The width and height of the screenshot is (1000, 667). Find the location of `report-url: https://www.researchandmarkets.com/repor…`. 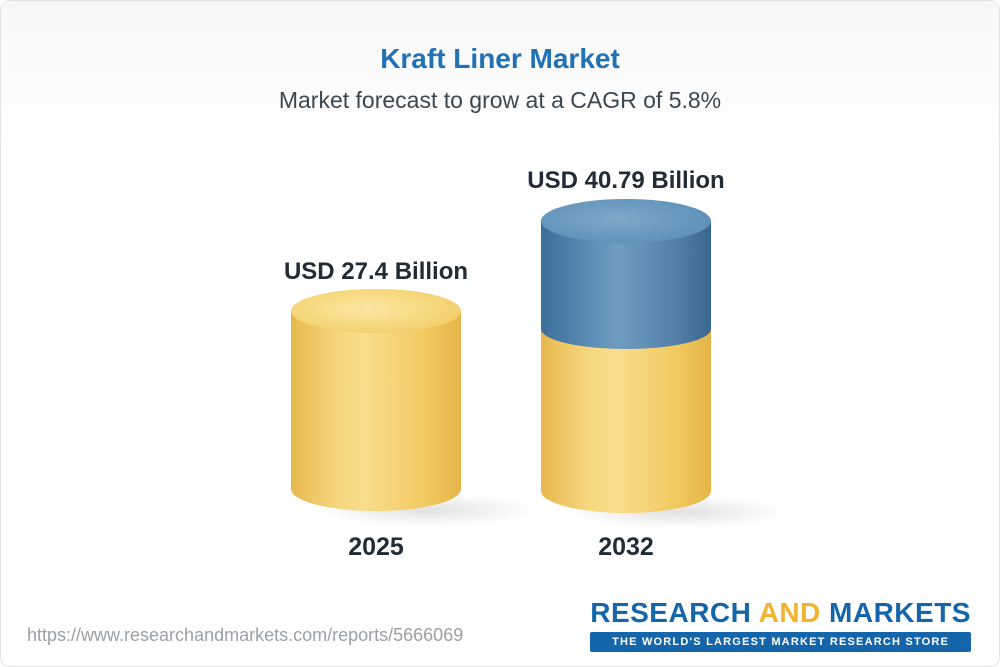

report-url: https://www.researchandmarkets.com/repor… is located at coordinates (245, 635).